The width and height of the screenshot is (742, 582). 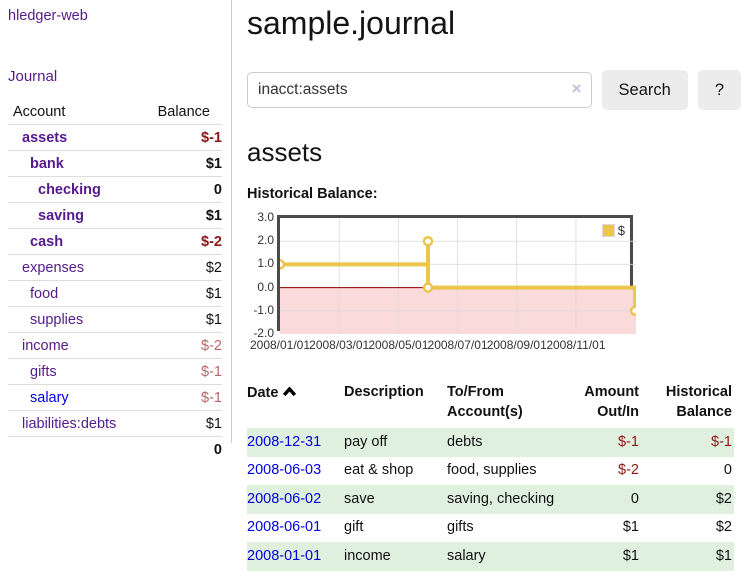 What do you see at coordinates (57, 319) in the screenshot?
I see `account-link-supplies: supplies` at bounding box center [57, 319].